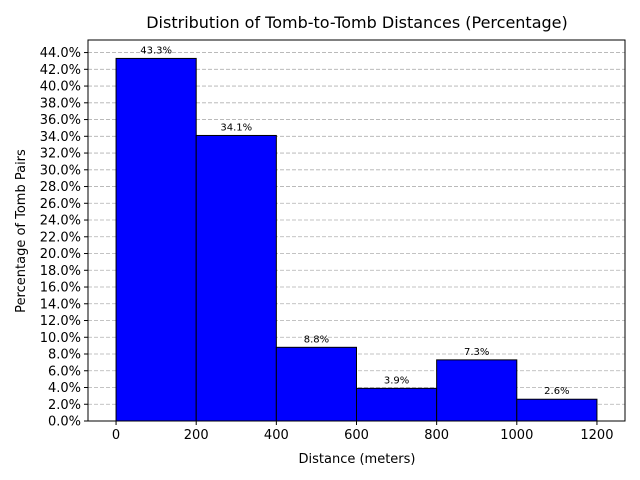 The image size is (640, 480). What do you see at coordinates (60, 221) in the screenshot?
I see `y-tick-label: 24.0%` at bounding box center [60, 221].